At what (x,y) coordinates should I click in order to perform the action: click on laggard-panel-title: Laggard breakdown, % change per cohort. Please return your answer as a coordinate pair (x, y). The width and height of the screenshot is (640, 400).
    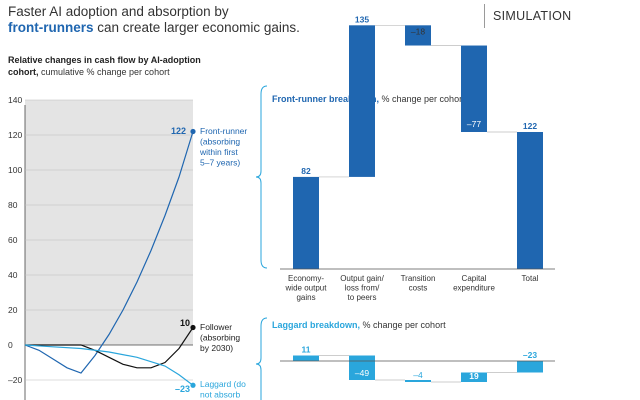
    Looking at the image, I should click on (359, 325).